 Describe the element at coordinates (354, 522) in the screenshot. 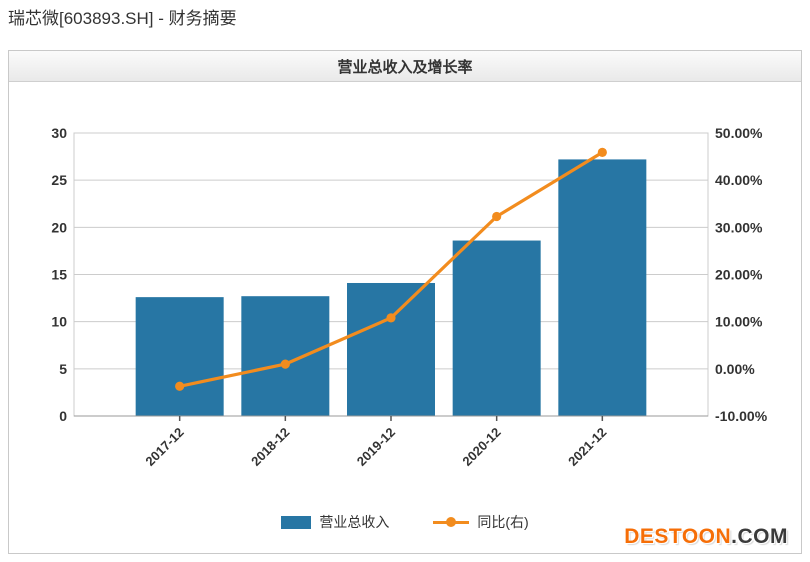

I see `legend-item-label: 营业总收入` at that location.